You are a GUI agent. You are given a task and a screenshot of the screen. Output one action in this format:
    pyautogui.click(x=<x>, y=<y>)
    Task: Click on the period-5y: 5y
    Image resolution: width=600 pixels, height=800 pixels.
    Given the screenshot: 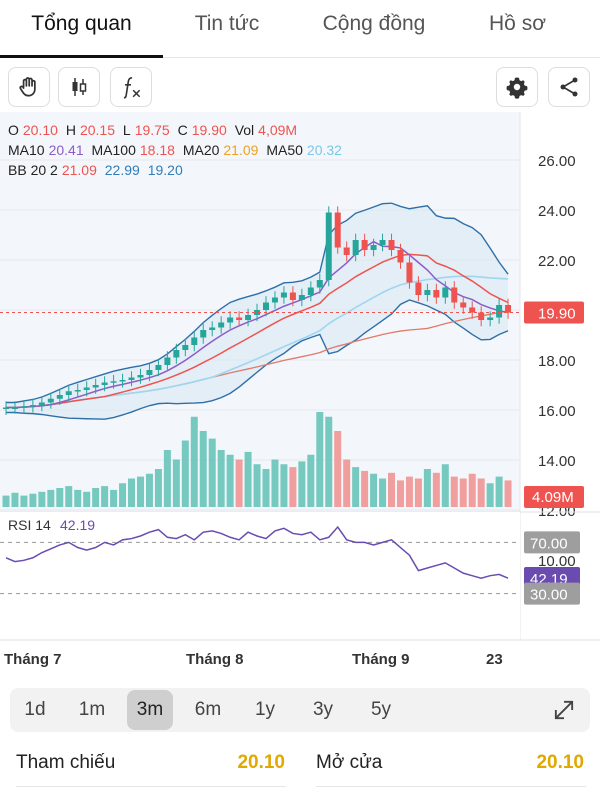 What is the action you would take?
    pyautogui.click(x=381, y=709)
    